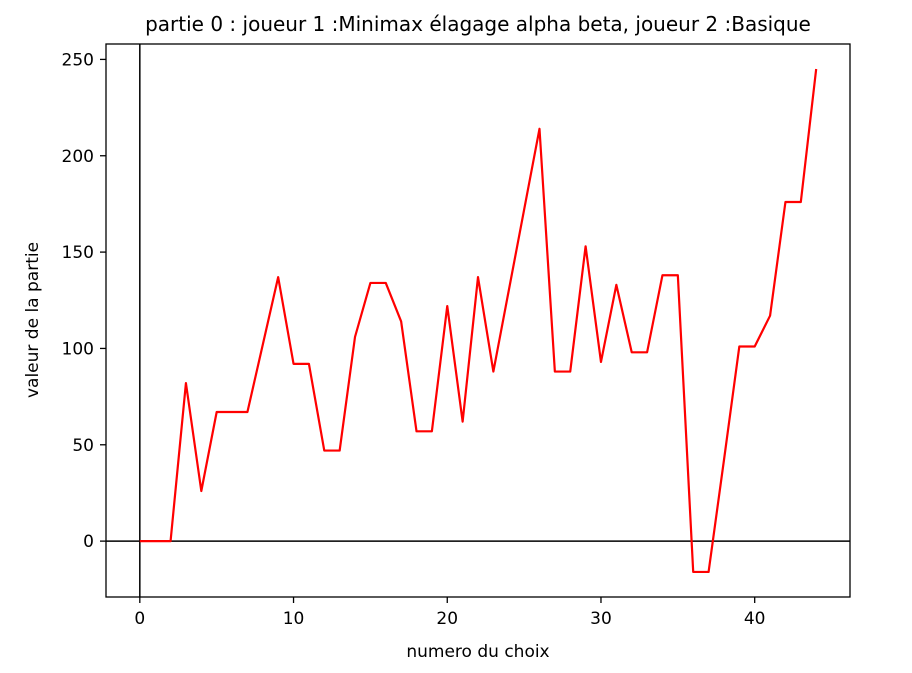 This screenshot has height=673, width=912. What do you see at coordinates (294, 619) in the screenshot?
I see `x-tick-label: 10` at bounding box center [294, 619].